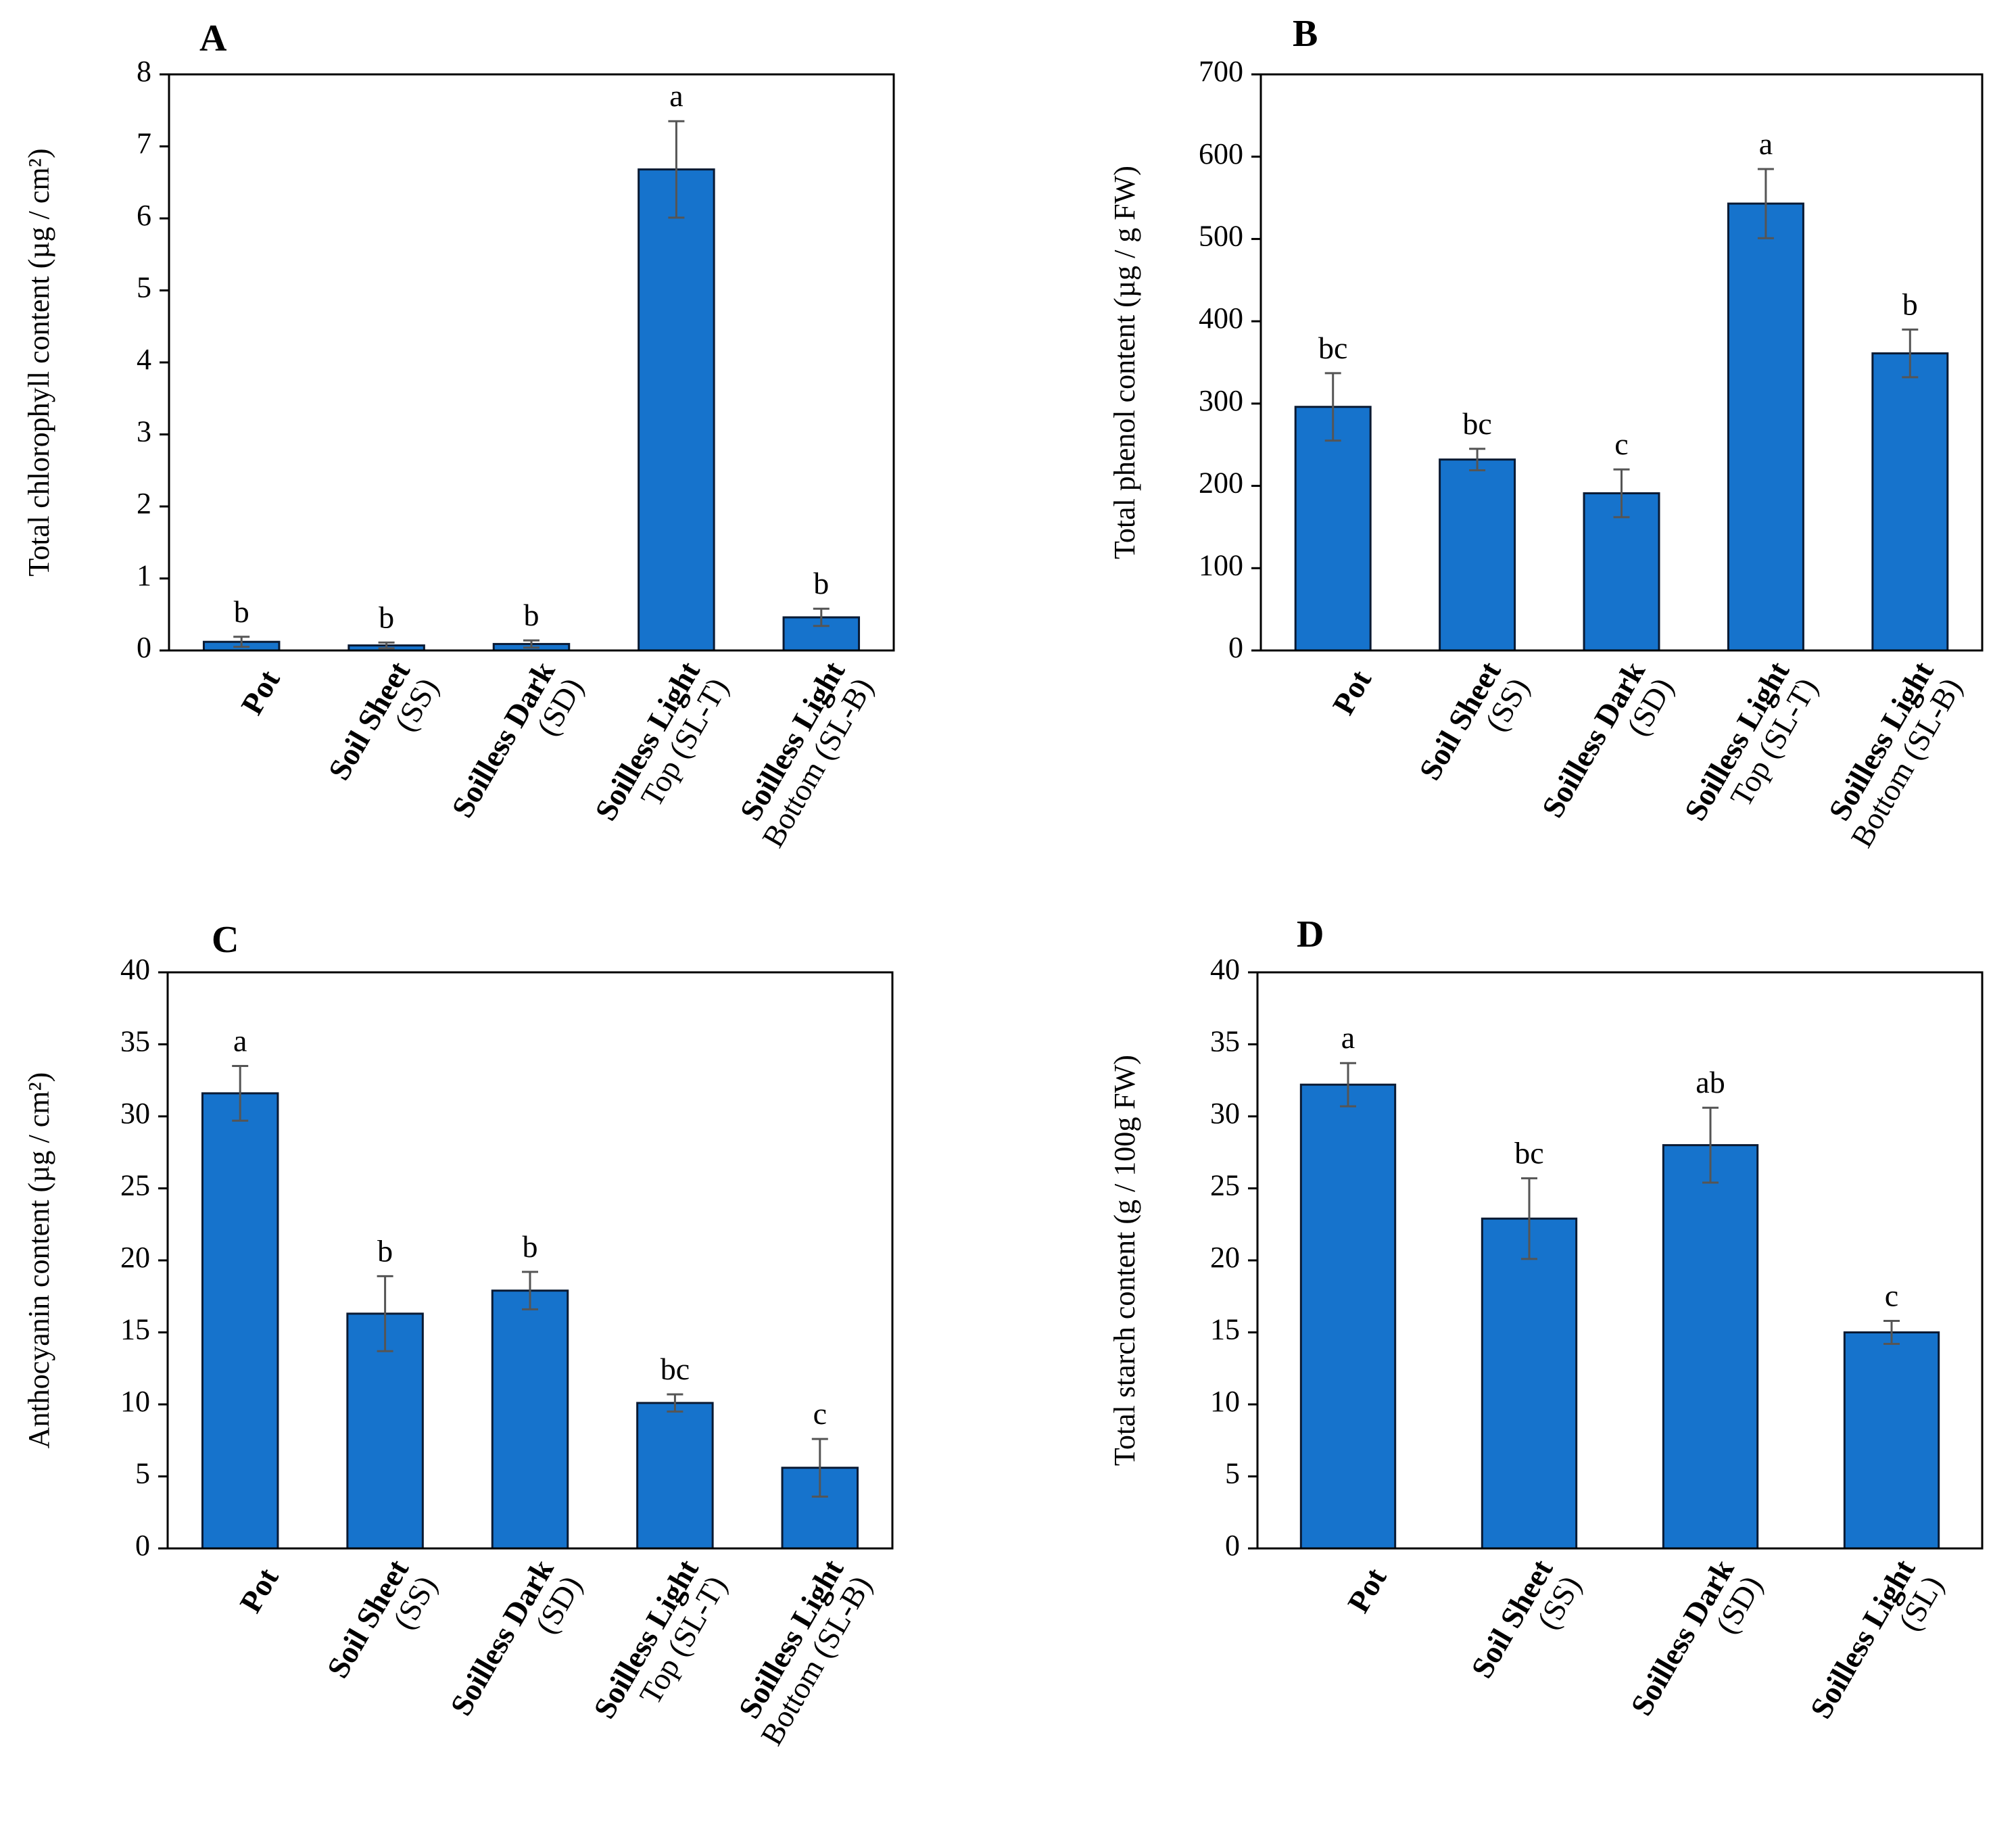 This screenshot has height=1827, width=2016. What do you see at coordinates (226, 940) in the screenshot?
I see `panel-letter: C` at bounding box center [226, 940].